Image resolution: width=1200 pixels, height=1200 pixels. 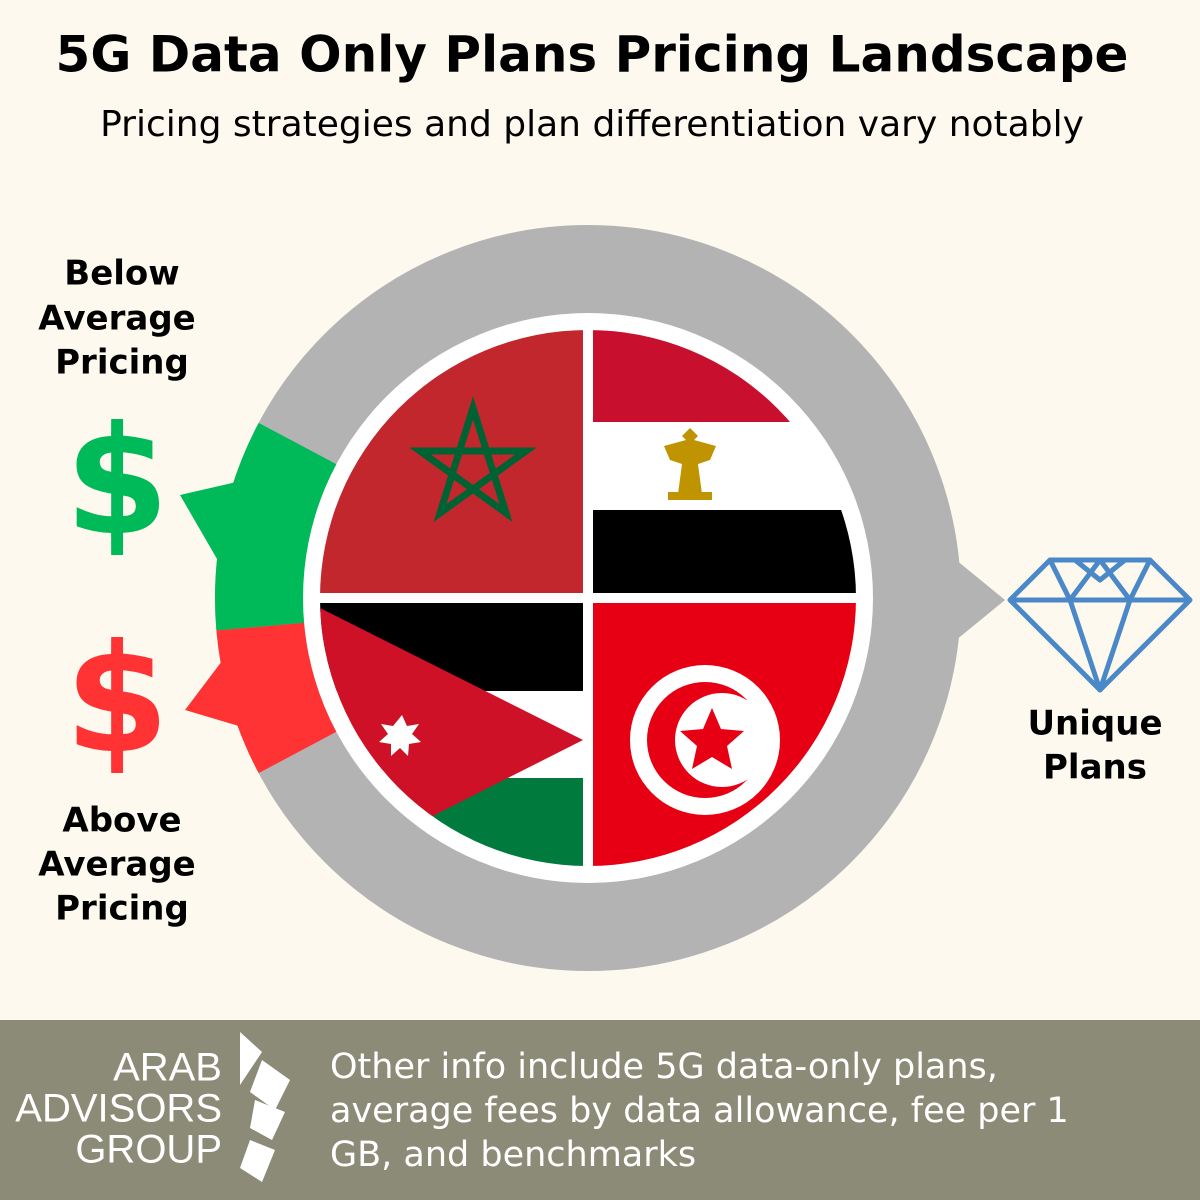 I want to click on unique-label: Plans, so click(x=1095, y=768).